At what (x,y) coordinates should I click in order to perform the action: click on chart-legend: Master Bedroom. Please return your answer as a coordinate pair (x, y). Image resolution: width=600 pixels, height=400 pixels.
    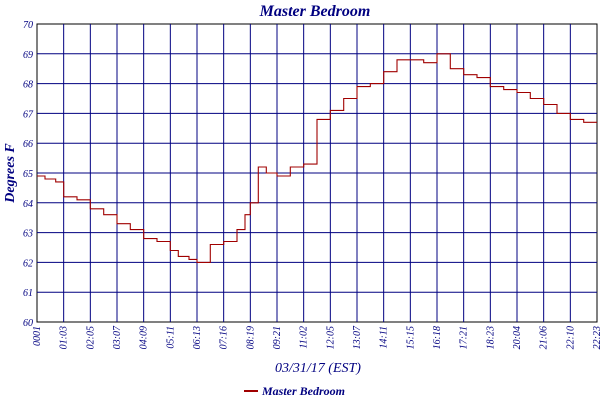
    Looking at the image, I should click on (294, 391).